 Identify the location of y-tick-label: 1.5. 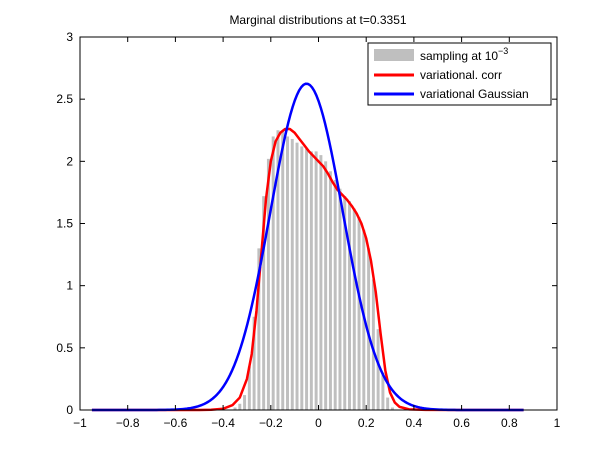
(64, 224).